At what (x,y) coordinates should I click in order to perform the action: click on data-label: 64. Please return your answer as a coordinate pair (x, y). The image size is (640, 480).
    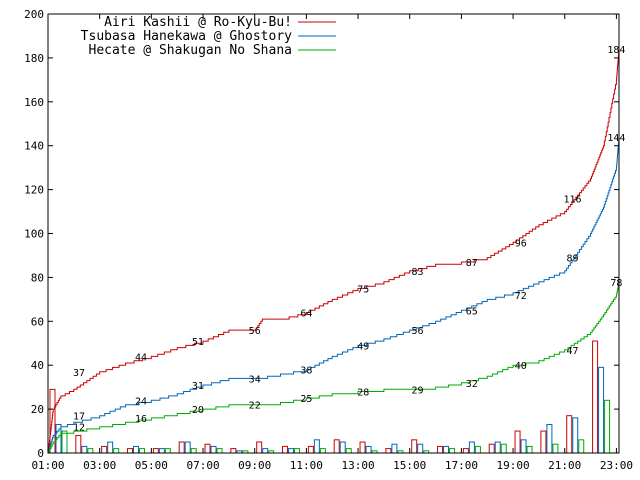
    Looking at the image, I should click on (306, 314).